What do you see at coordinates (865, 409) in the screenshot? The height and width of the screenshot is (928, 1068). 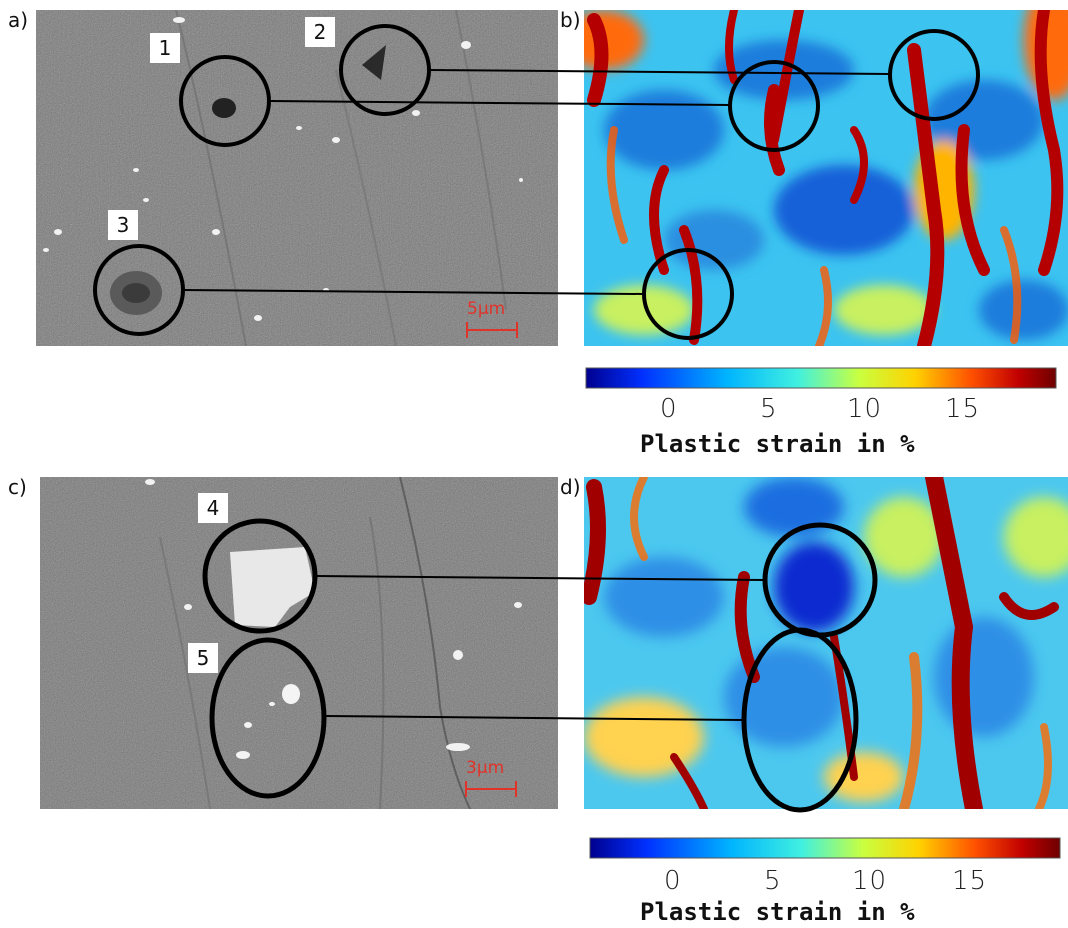 I see `colorbar-top-tick-10: 10` at bounding box center [865, 409].